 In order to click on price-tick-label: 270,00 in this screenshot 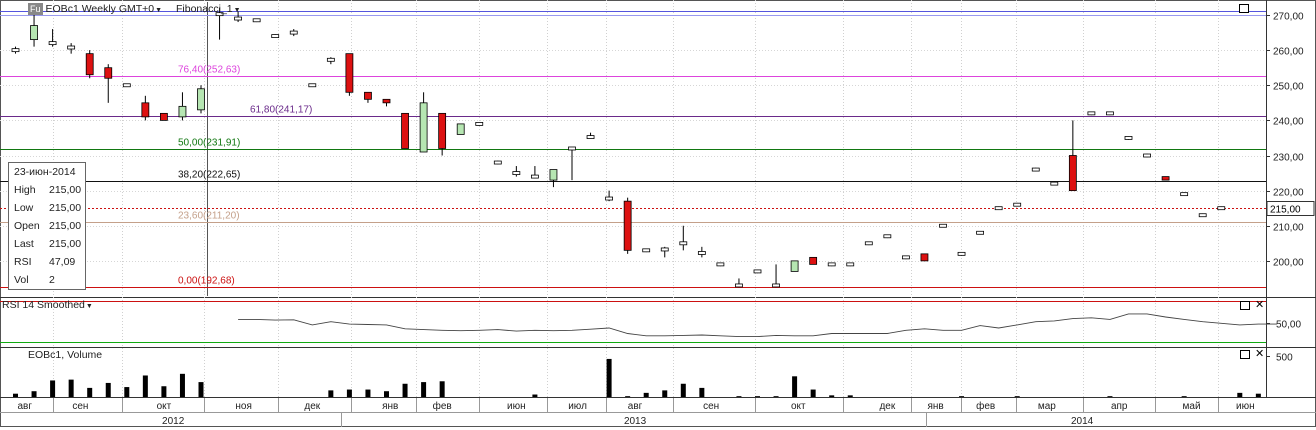, I will do `click(1288, 17)`.